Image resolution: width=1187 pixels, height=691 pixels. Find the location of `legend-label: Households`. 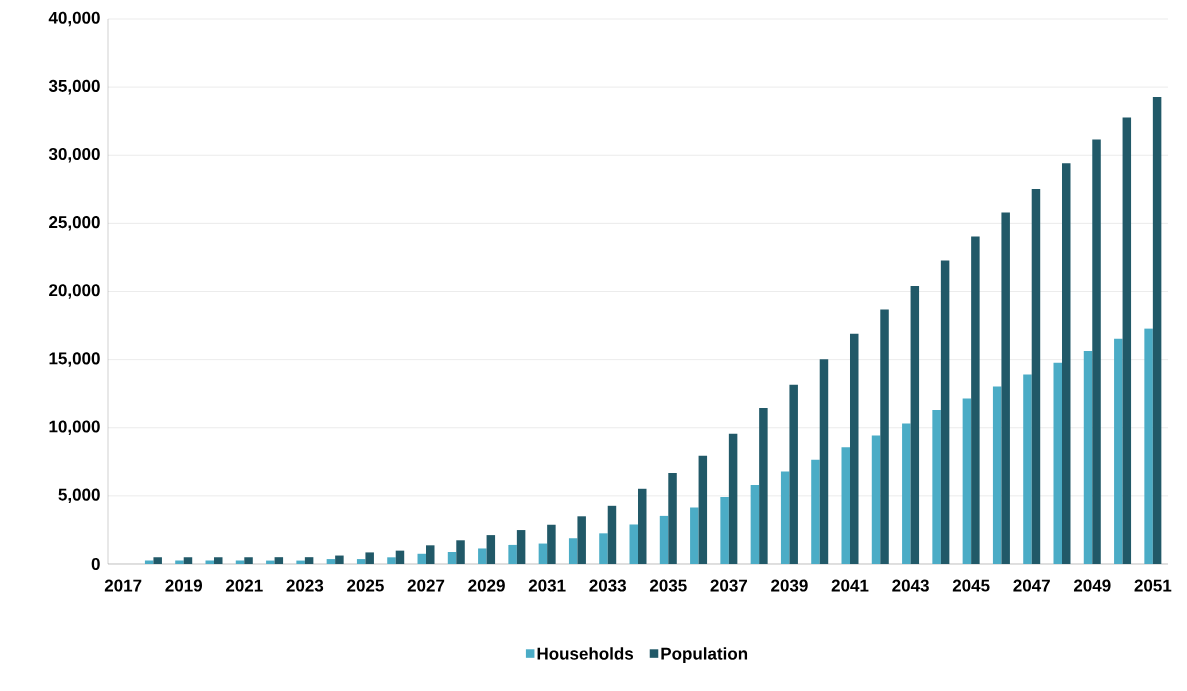

legend-label: Households is located at coordinates (585, 653).